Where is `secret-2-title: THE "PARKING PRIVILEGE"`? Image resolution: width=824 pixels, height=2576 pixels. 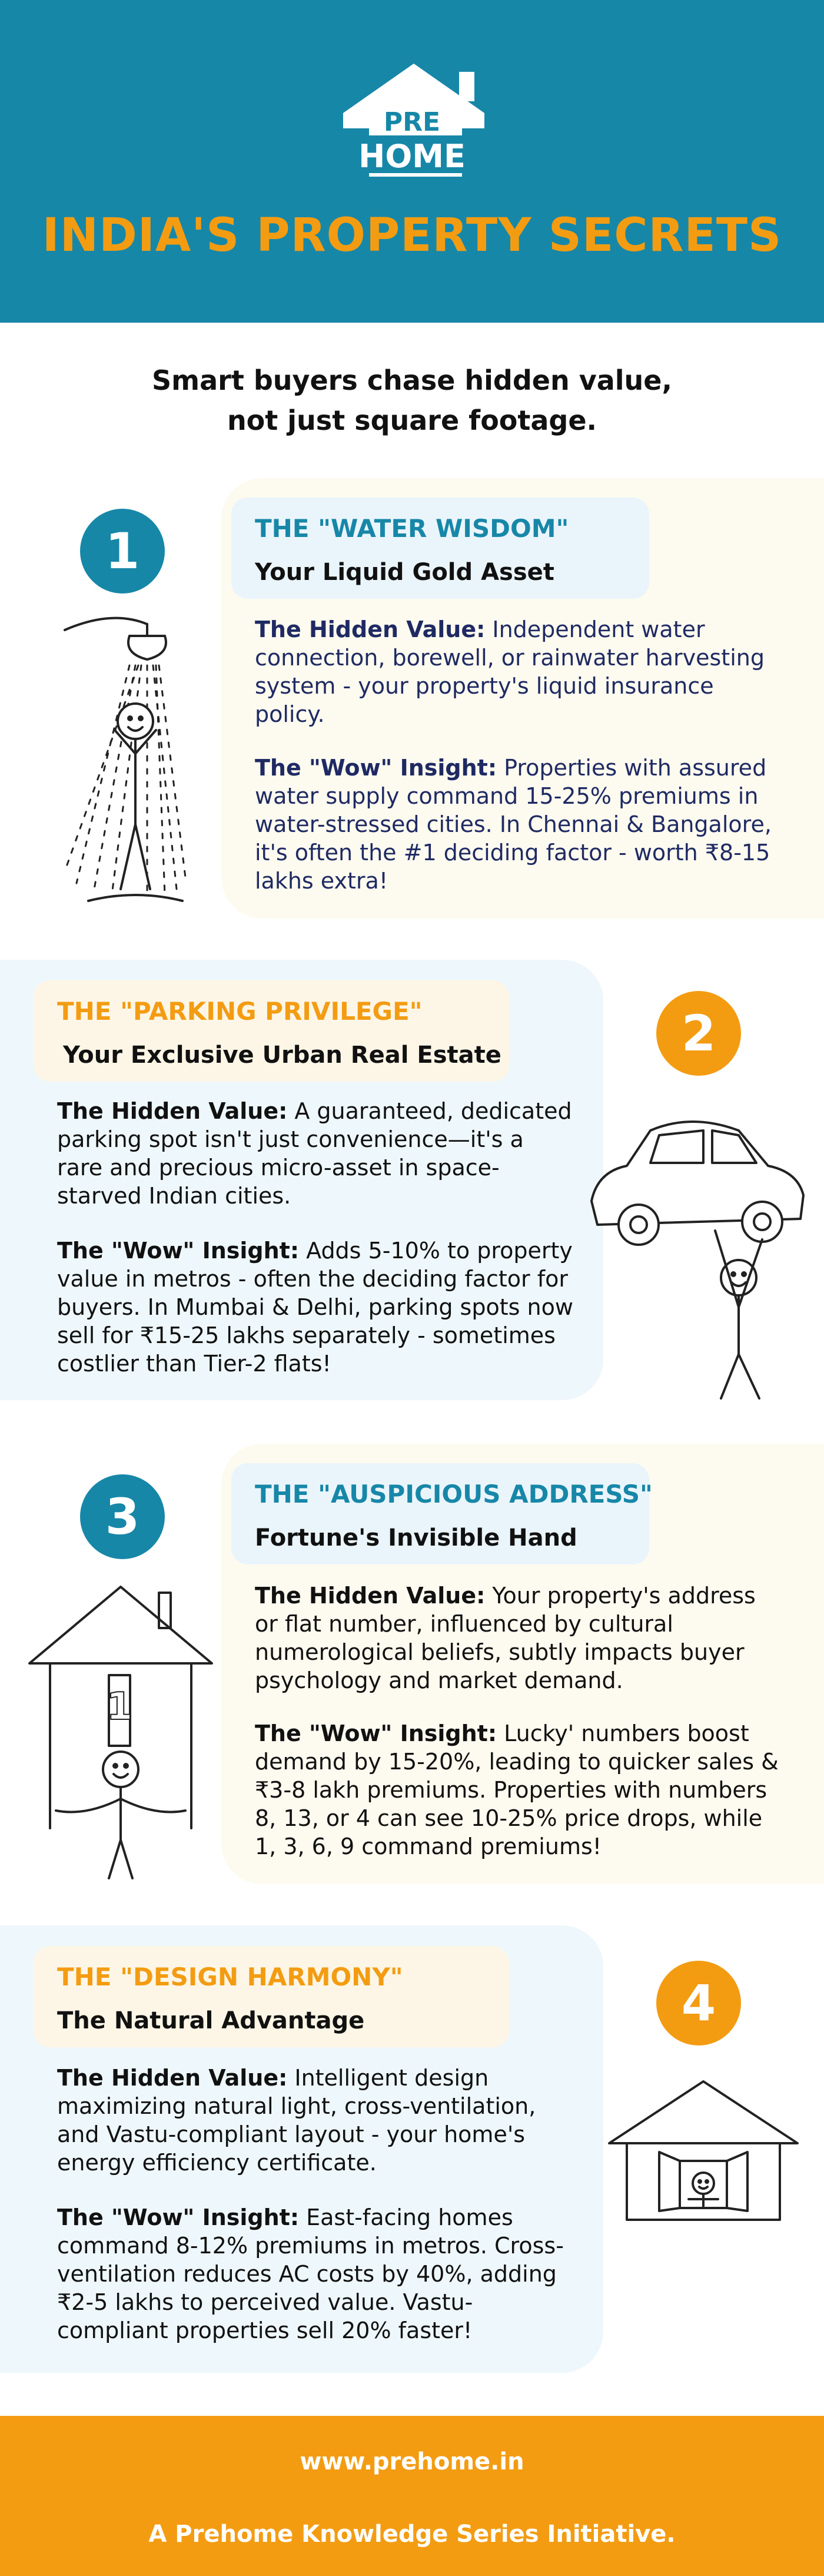 secret-2-title: THE "PARKING PRIVILEGE" is located at coordinates (240, 1011).